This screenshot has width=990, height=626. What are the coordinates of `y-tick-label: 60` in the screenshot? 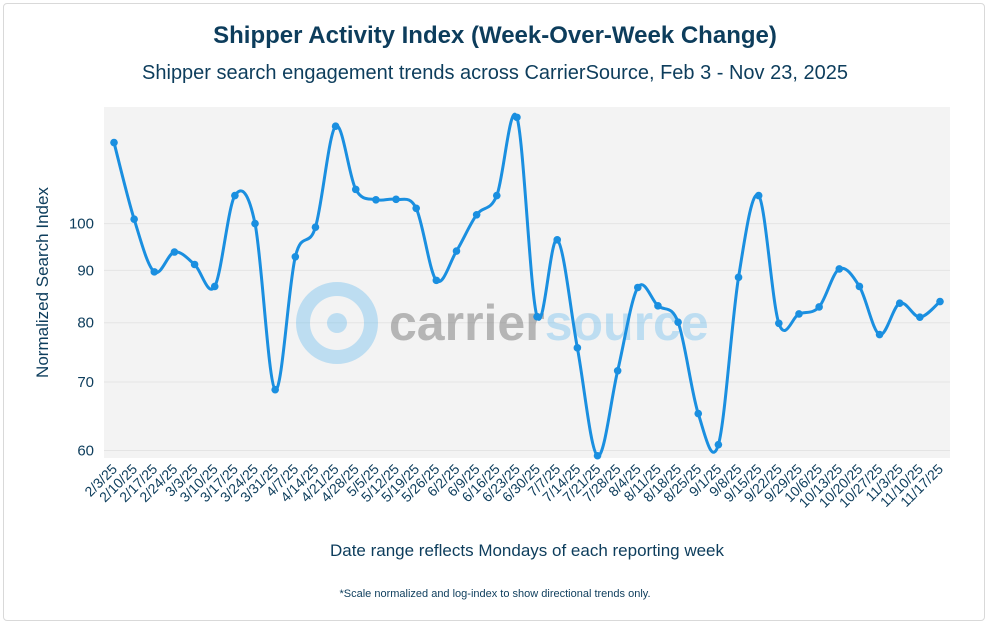 It's located at (85, 451).